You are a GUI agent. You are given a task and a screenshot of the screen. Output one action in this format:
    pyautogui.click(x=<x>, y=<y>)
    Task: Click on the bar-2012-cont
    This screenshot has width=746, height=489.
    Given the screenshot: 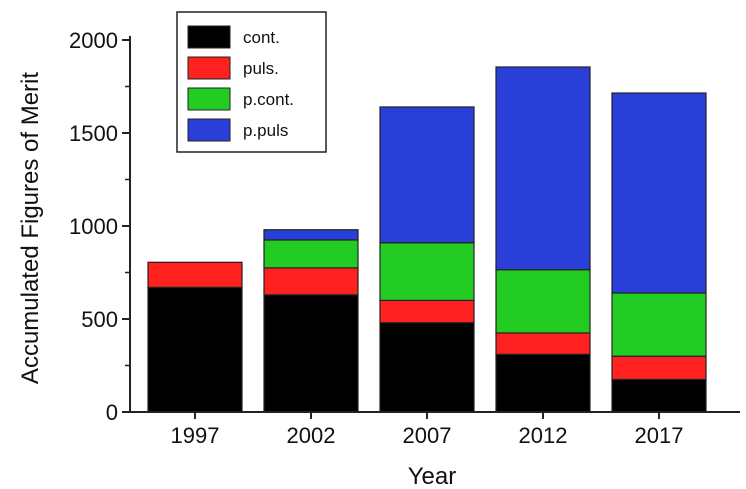 What is the action you would take?
    pyautogui.click(x=543, y=383)
    